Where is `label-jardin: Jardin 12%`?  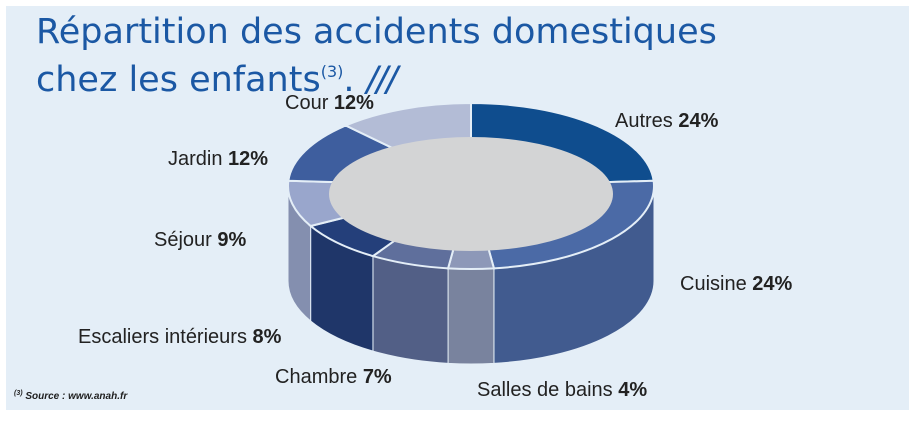
label-jardin: Jardin 12% is located at coordinates (218, 159).